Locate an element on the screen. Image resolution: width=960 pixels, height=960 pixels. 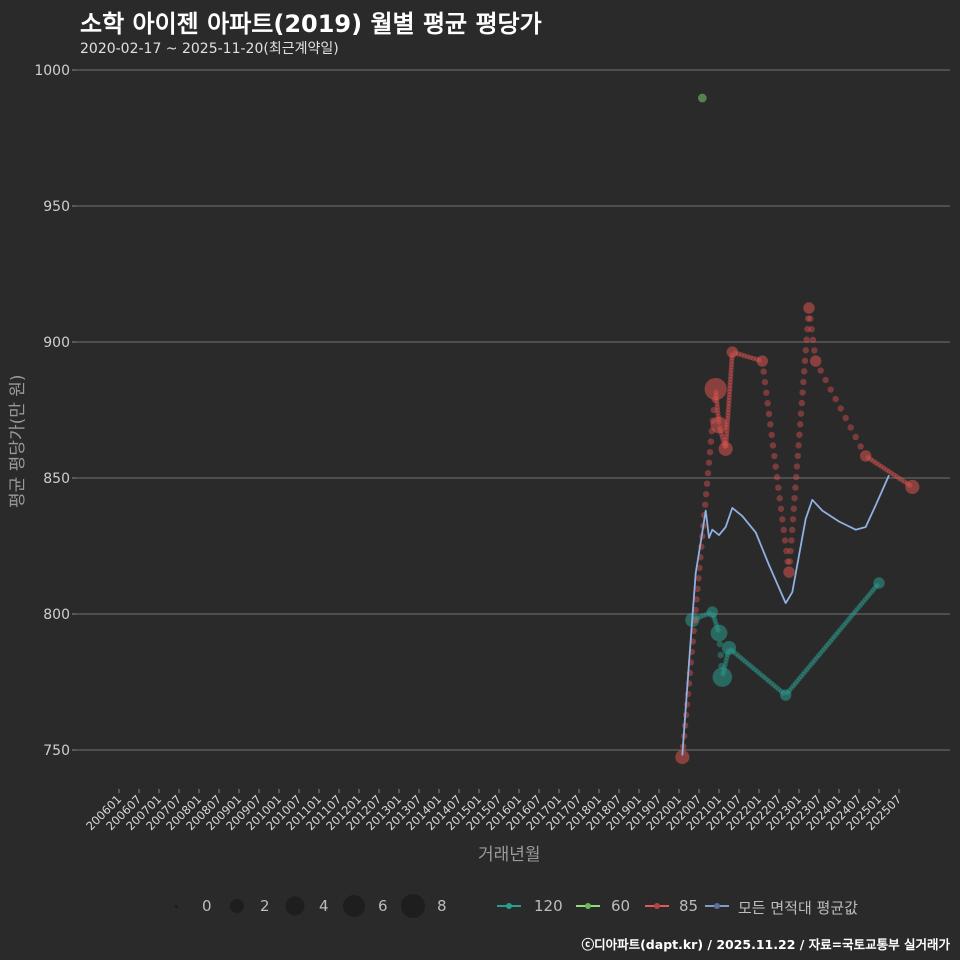
y-tick-label: 950 is located at coordinates (56, 207).